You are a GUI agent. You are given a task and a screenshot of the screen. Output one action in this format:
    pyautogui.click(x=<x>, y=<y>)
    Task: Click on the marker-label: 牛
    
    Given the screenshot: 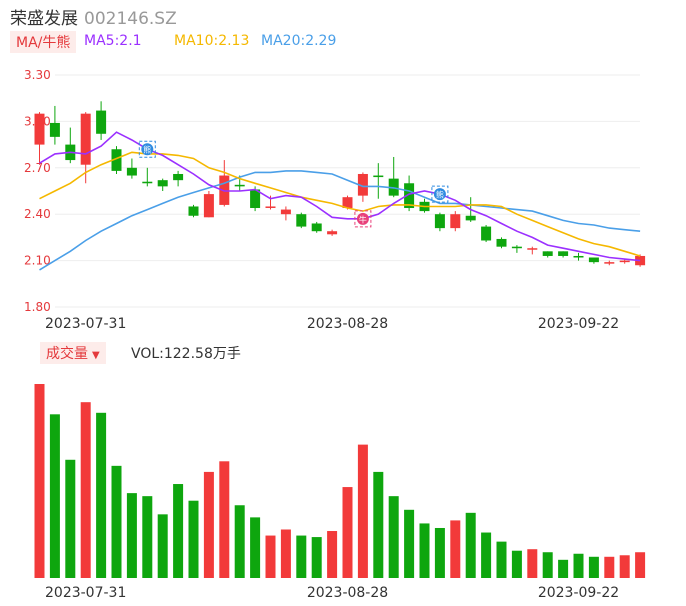 What is the action you would take?
    pyautogui.click(x=363, y=219)
    